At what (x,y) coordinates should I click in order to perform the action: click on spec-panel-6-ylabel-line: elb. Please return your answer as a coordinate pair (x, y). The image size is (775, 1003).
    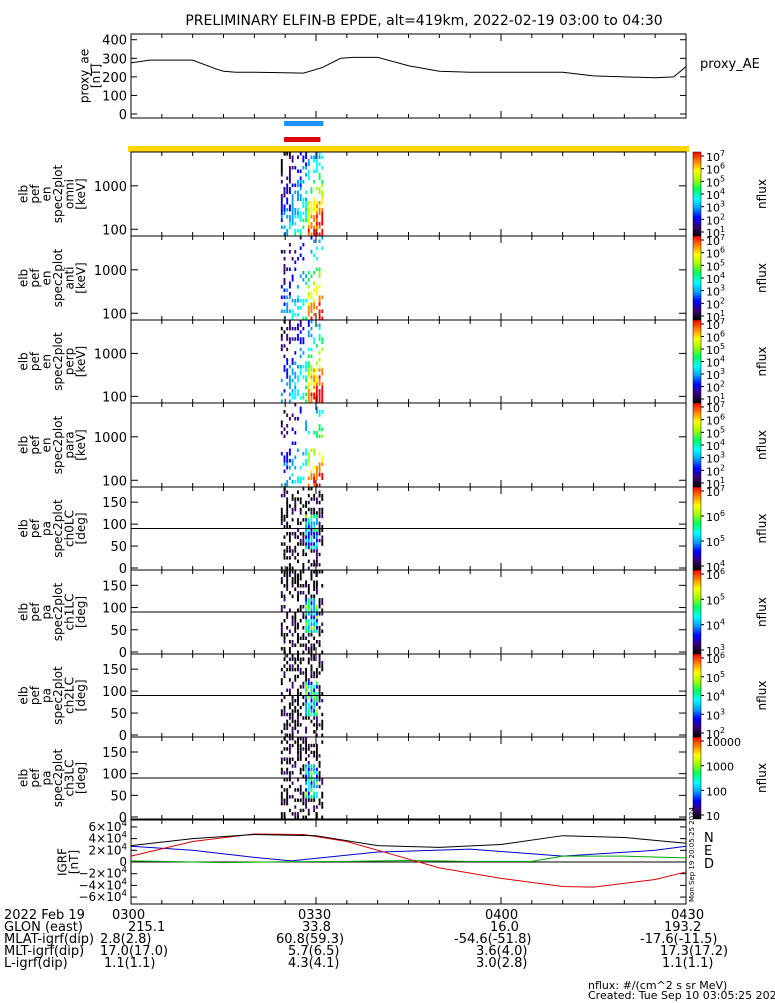
    Looking at the image, I should click on (23, 612).